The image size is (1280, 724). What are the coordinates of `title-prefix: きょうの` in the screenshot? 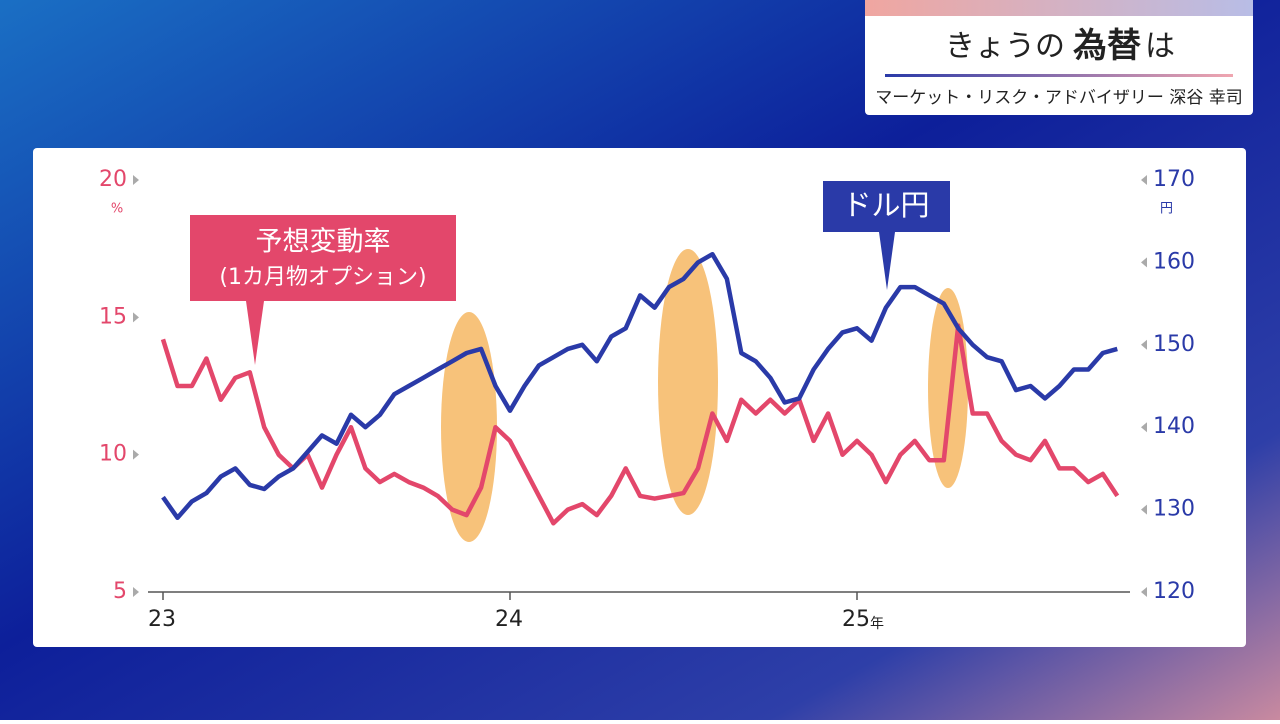 It's located at (1005, 46).